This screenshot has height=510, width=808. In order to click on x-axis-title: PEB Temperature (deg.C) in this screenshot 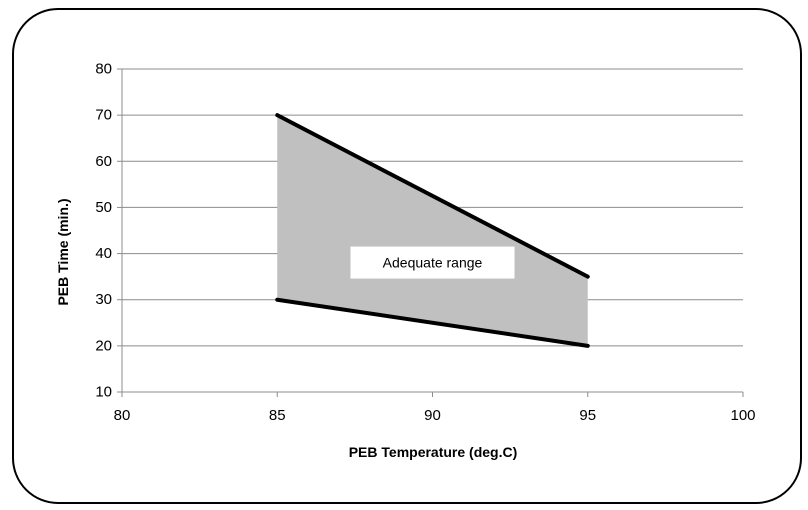, I will do `click(433, 452)`.